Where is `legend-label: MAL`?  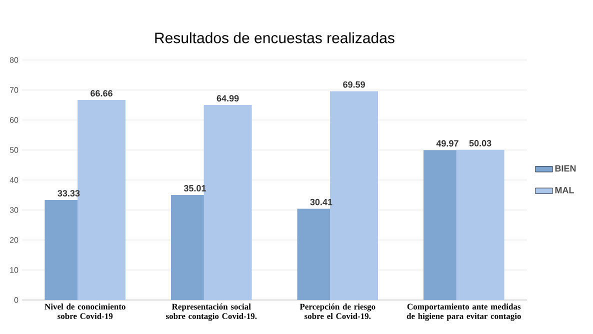
legend-label: MAL is located at coordinates (564, 190).